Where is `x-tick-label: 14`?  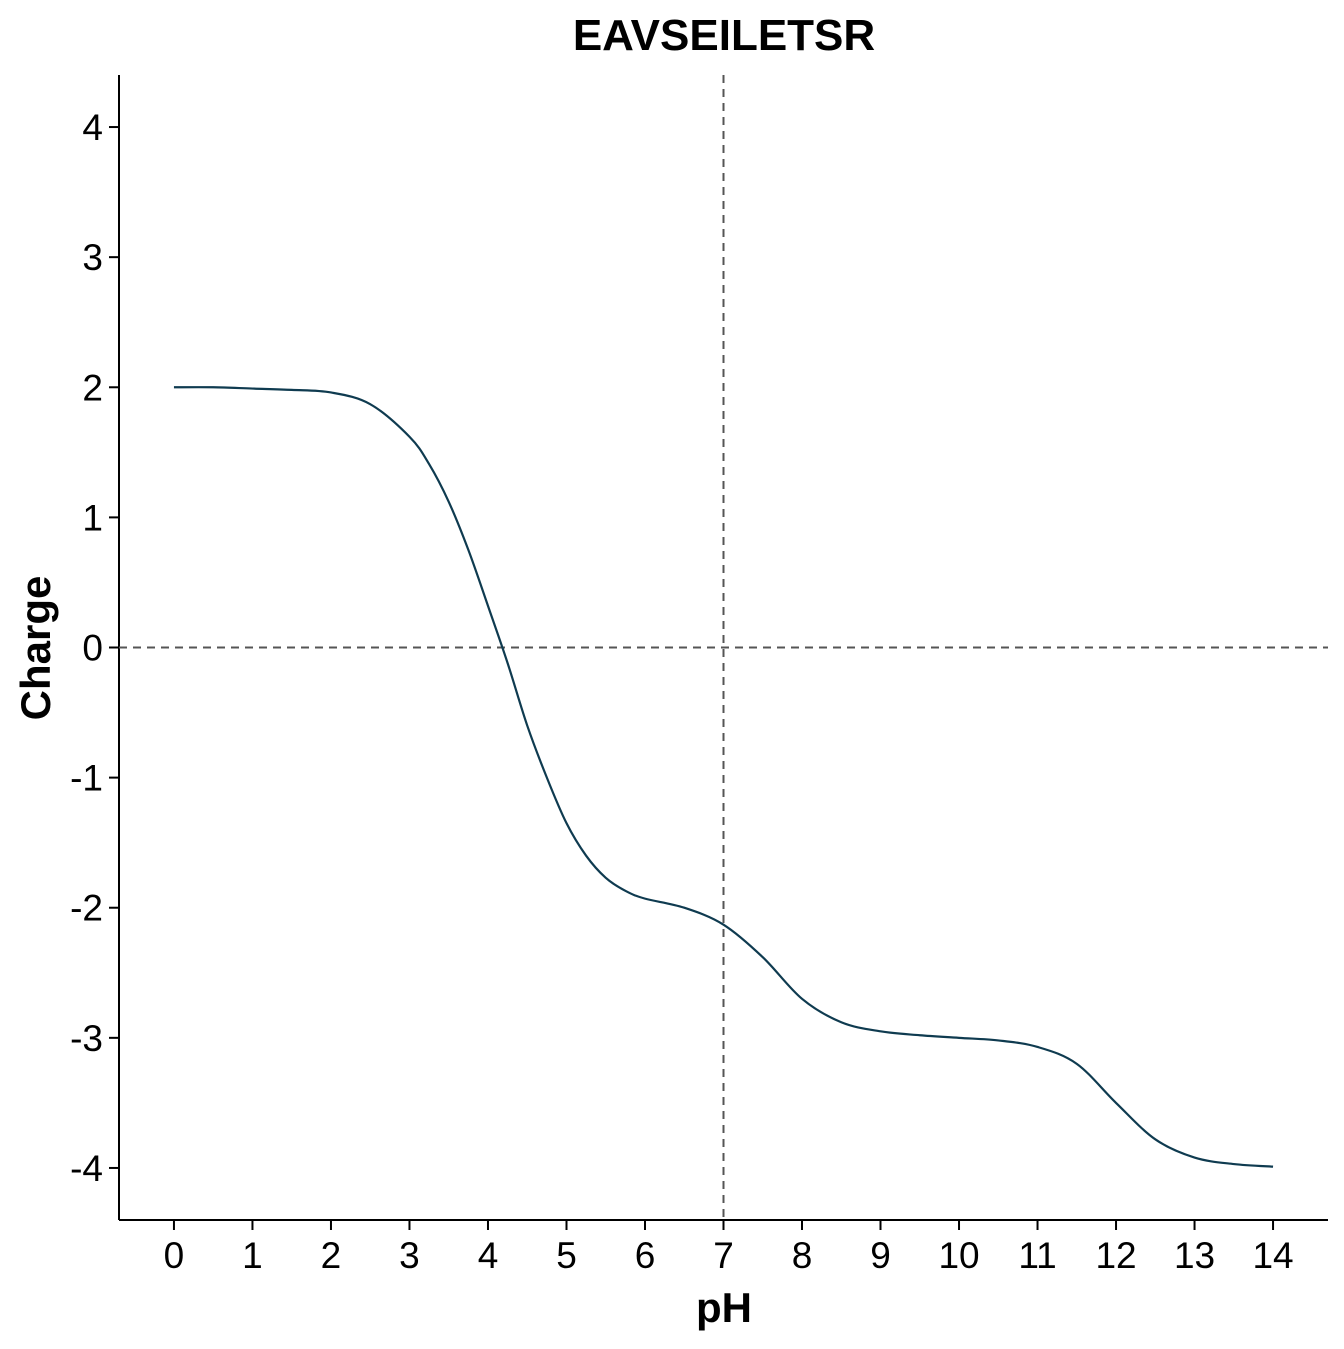 x-tick-label: 14 is located at coordinates (1272, 1255).